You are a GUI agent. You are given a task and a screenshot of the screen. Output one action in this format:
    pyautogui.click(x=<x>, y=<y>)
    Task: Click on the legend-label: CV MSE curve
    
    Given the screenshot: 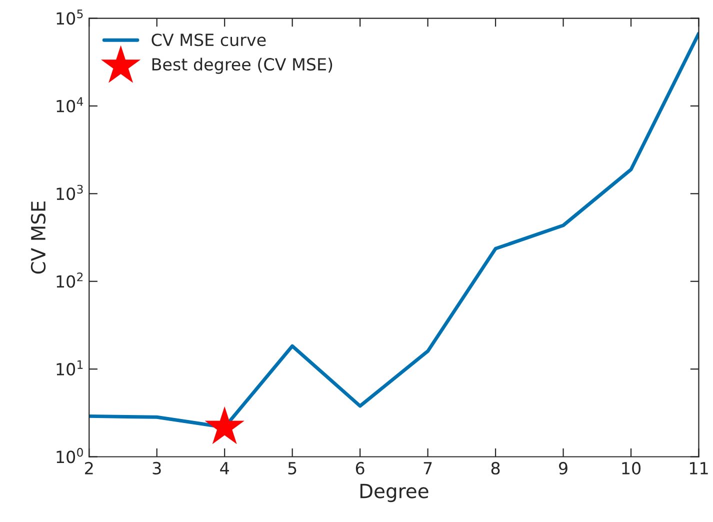 What is the action you would take?
    pyautogui.click(x=209, y=40)
    